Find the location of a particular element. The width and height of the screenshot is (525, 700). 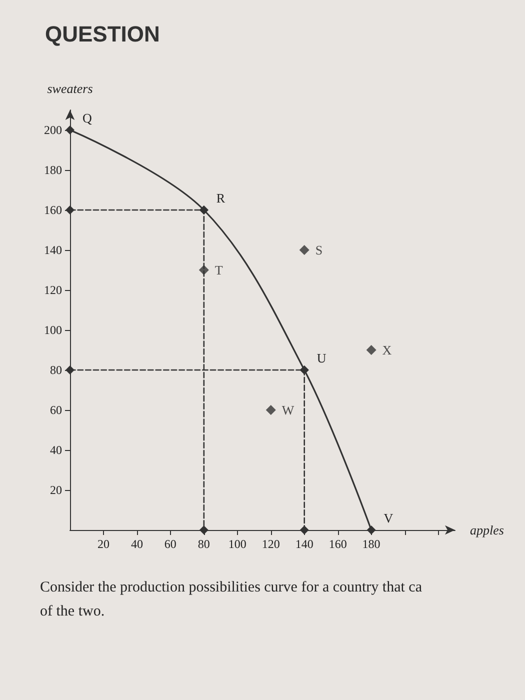

x-axis-title: apples is located at coordinates (487, 530).